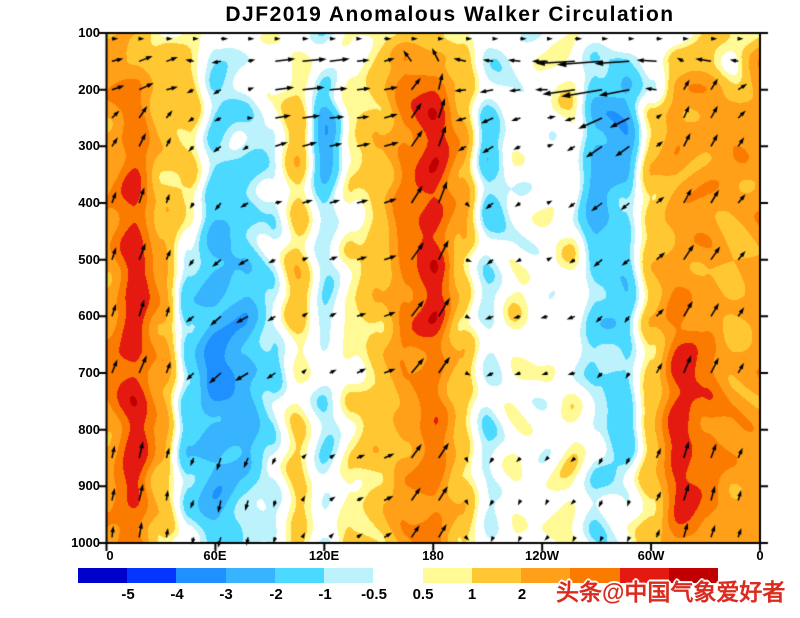  I want to click on y-tick-700: 700, so click(89, 372).